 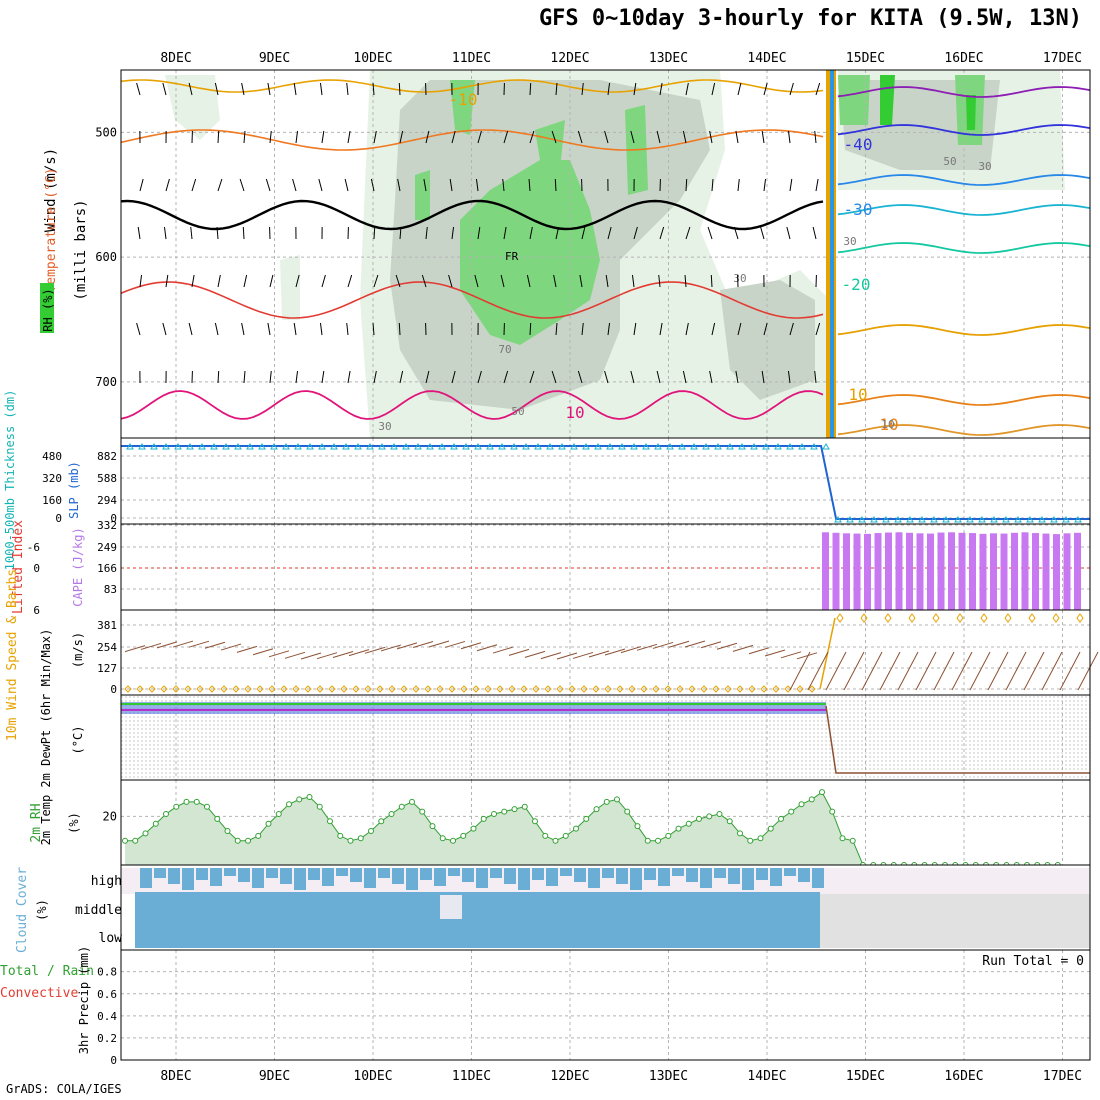 I want to click on wind-tick-label: 0, so click(x=113, y=689).